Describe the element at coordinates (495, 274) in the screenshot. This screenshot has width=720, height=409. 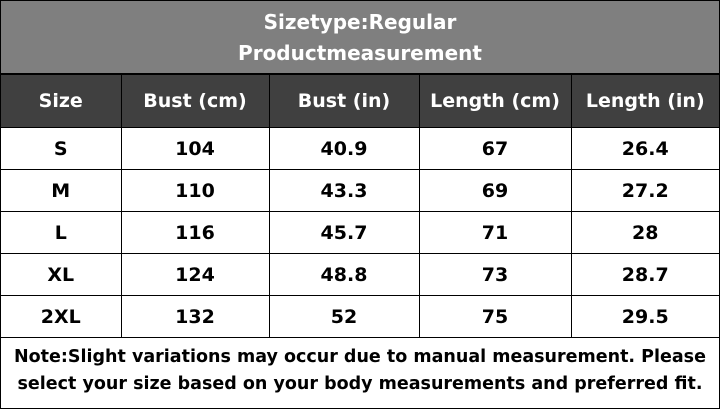
I see `table-cell: 73` at that location.